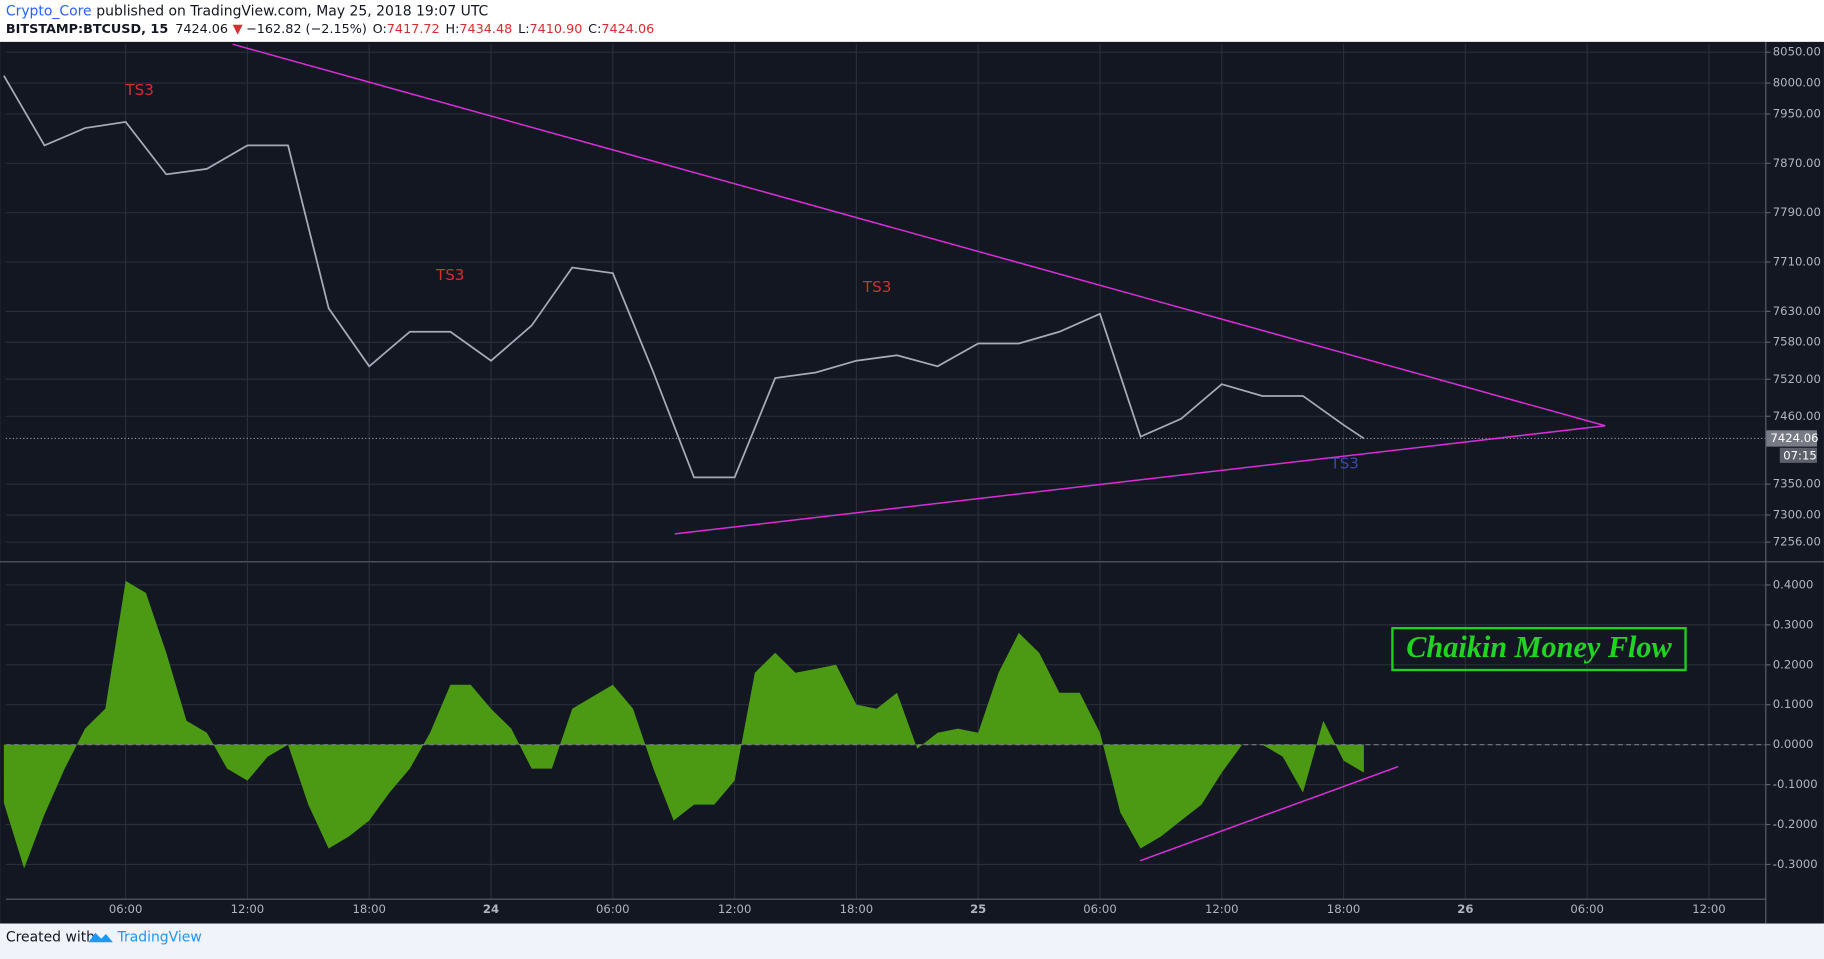  Describe the element at coordinates (1797, 52) in the screenshot. I see `y-tick-label: 8050.00` at that location.